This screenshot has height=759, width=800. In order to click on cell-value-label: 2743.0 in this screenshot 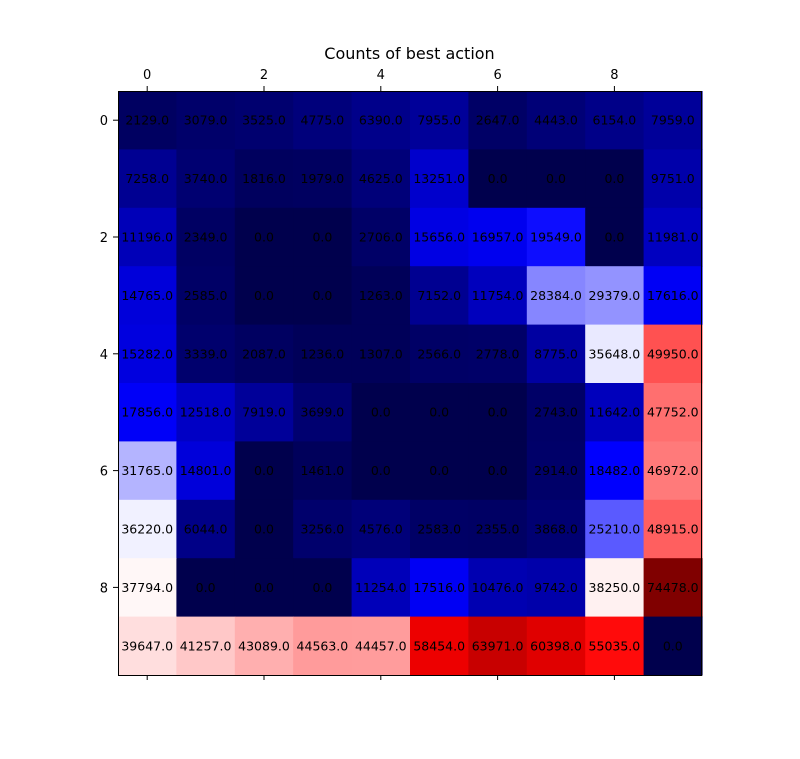, I will do `click(556, 412)`.